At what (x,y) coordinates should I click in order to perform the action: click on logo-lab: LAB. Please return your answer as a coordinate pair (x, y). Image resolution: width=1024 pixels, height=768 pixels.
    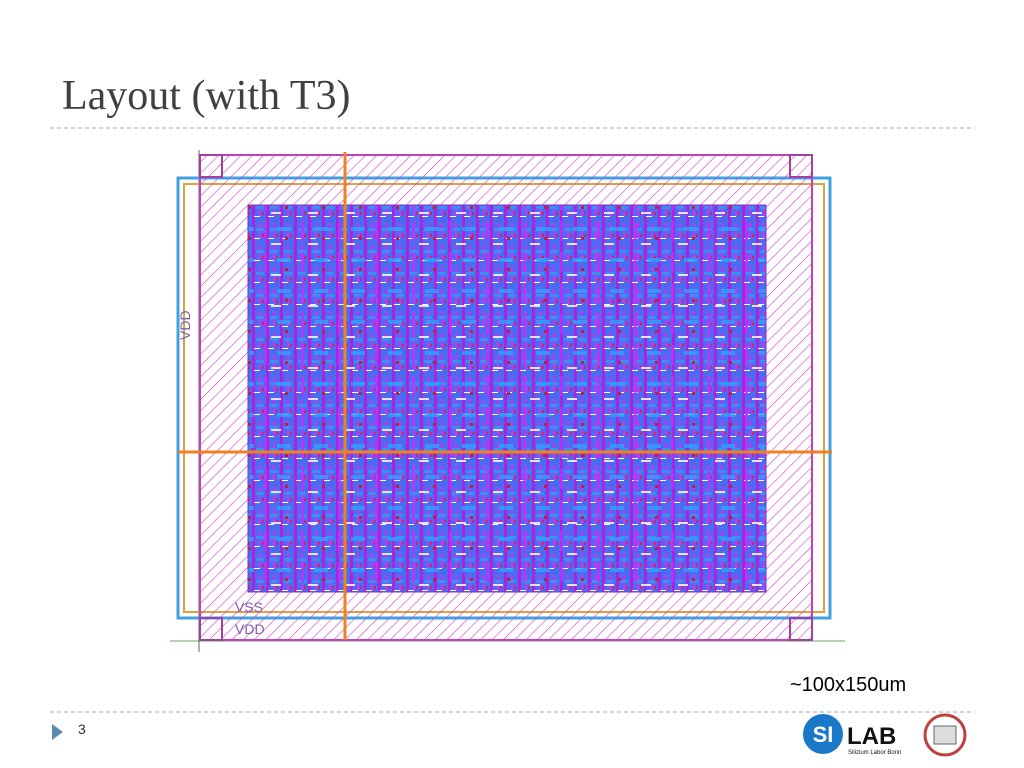
    Looking at the image, I should click on (871, 736).